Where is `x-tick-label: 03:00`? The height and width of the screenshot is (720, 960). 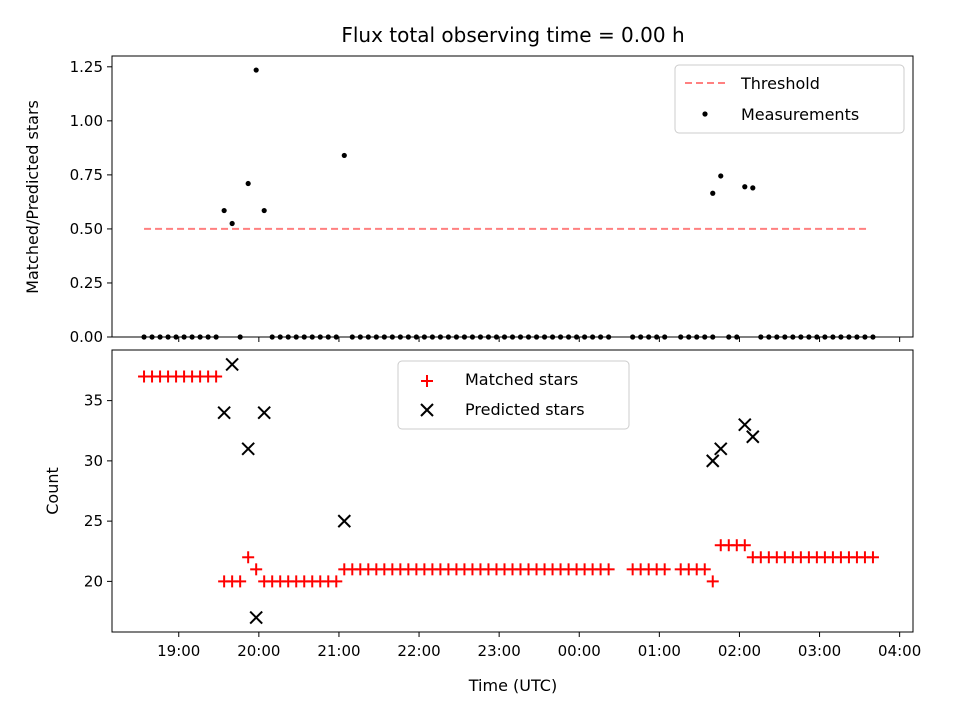
x-tick-label: 03:00 is located at coordinates (819, 651).